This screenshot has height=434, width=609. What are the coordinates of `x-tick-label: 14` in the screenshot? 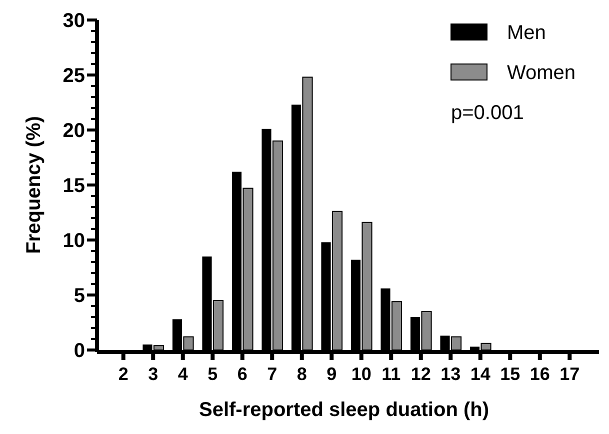 It's located at (480, 374).